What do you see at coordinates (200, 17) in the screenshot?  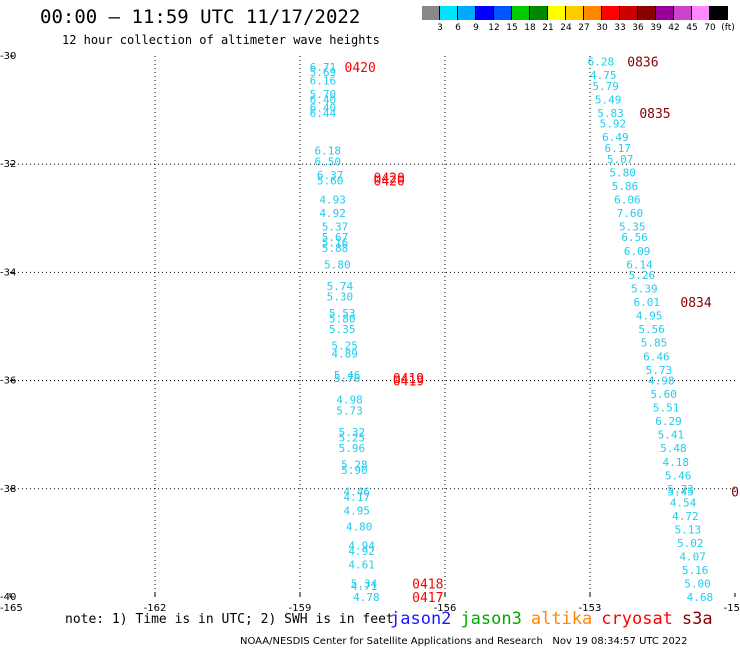 I see `chart-title: 00:00 – 11:59 UTC 11/17/2022` at bounding box center [200, 17].